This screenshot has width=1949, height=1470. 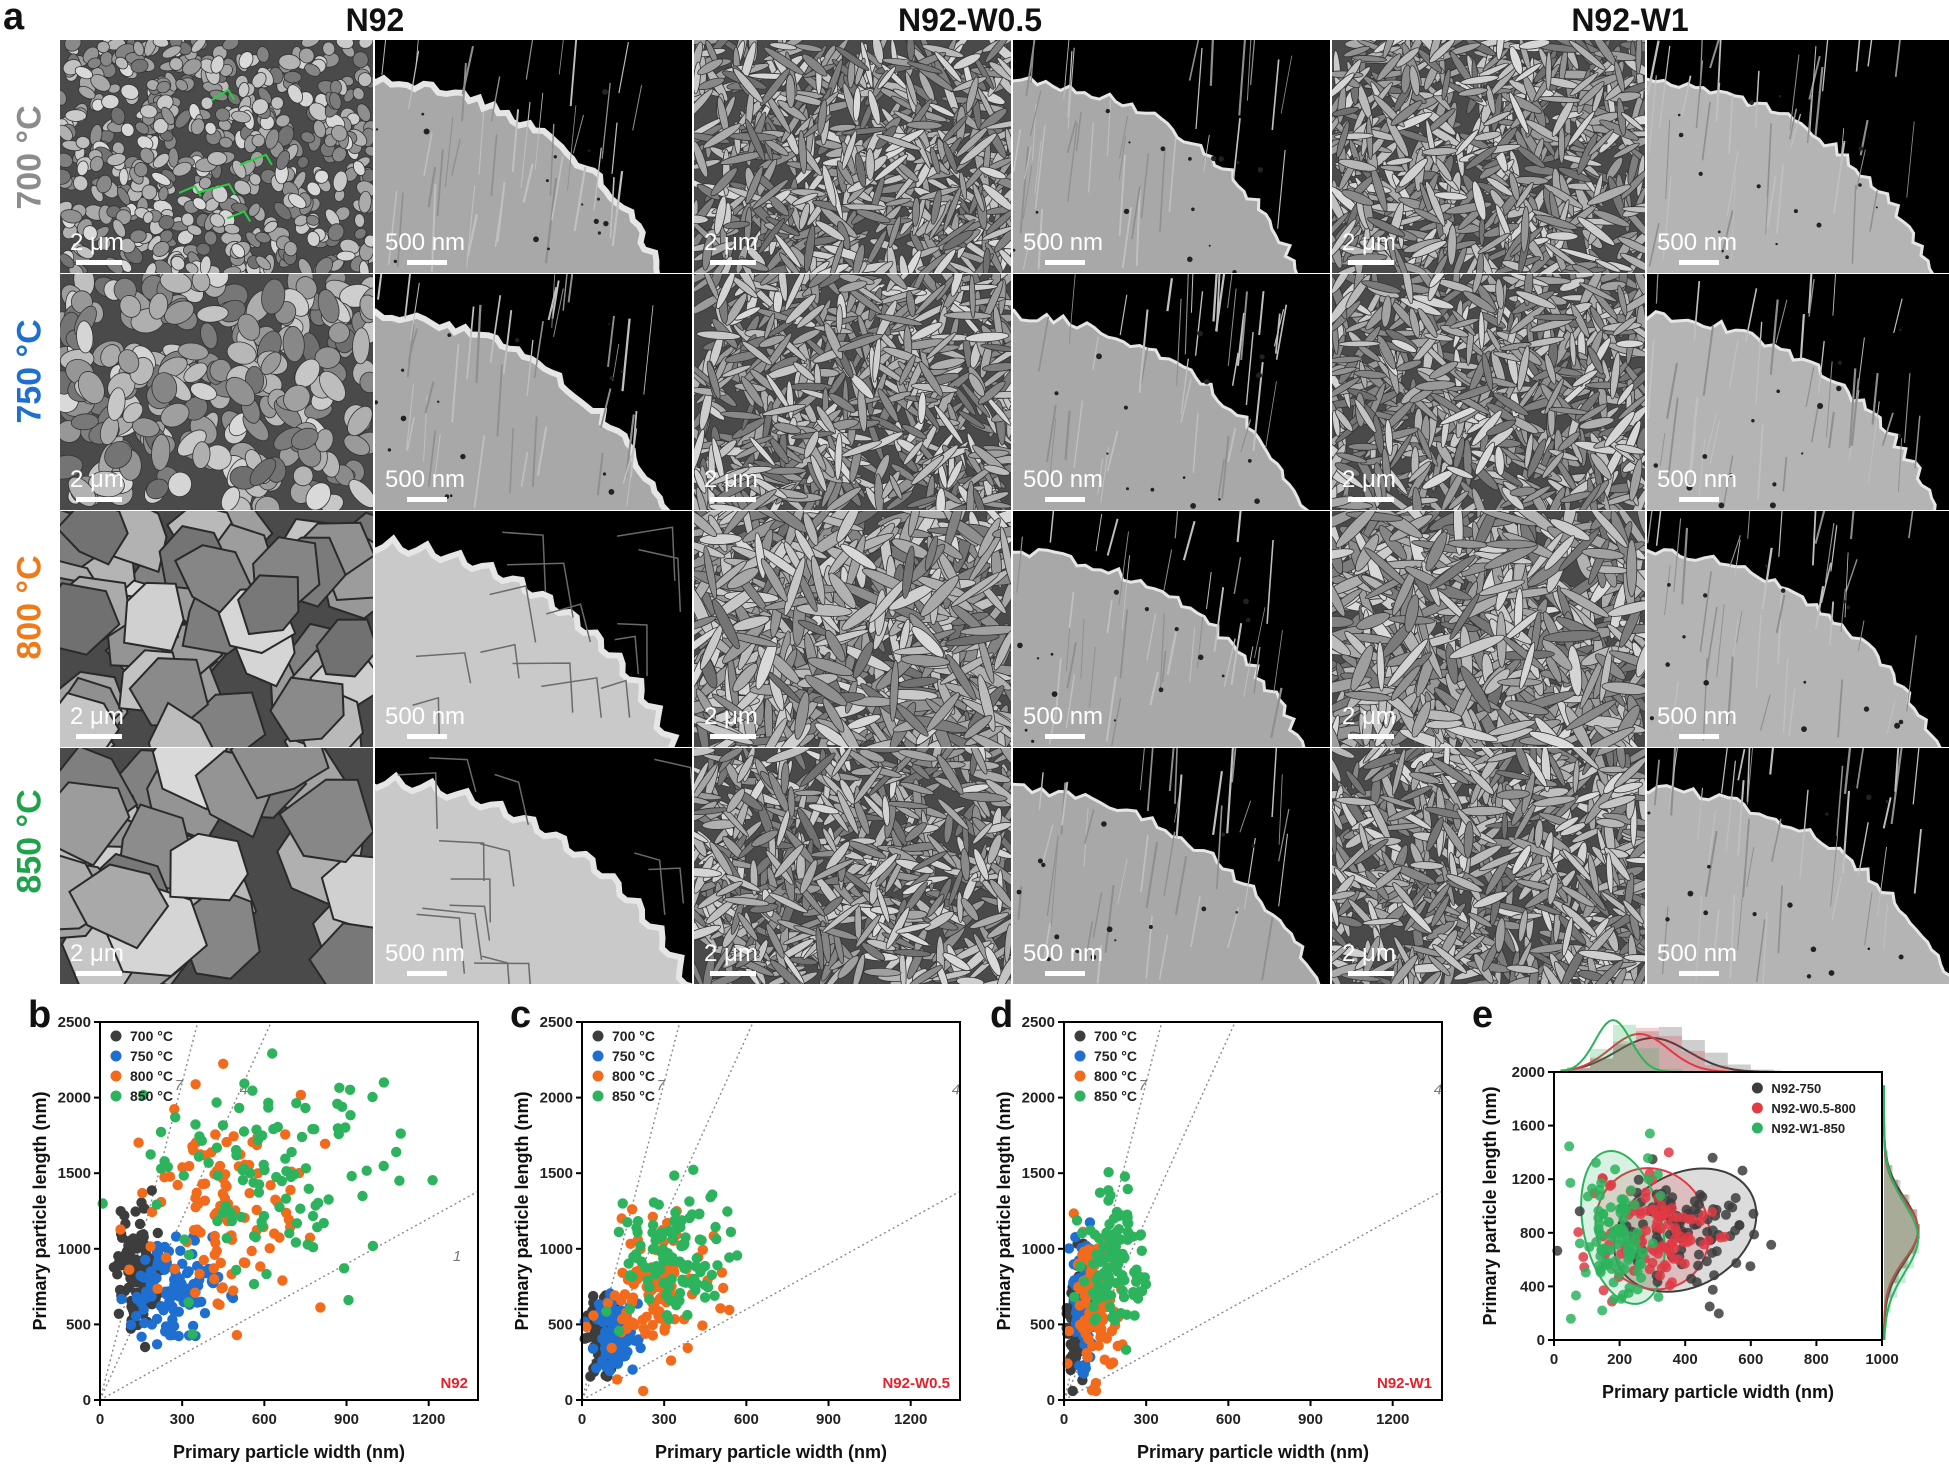 What do you see at coordinates (179, 1085) in the screenshot?
I see `ratio-line-label: 7` at bounding box center [179, 1085].